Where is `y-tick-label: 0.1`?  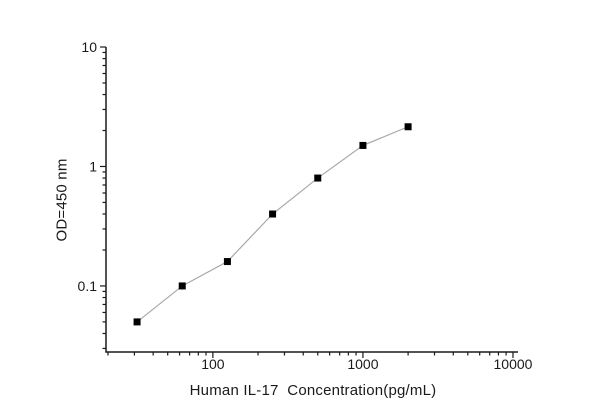 y-tick-label: 0.1 is located at coordinates (88, 286).